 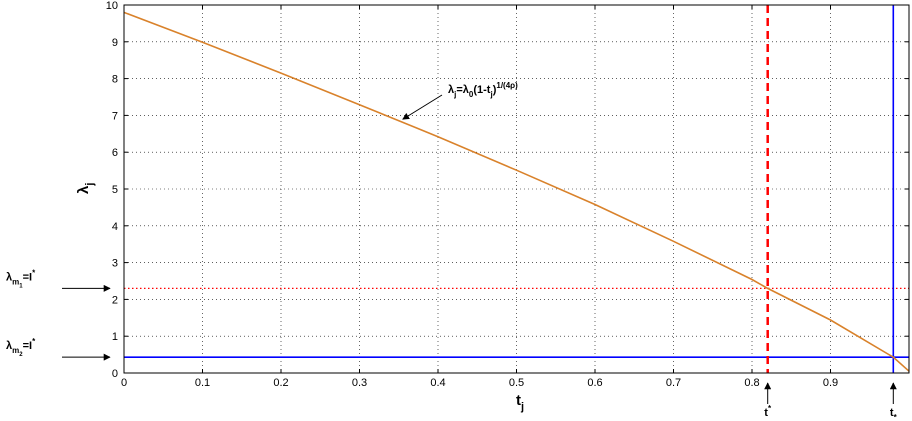 What do you see at coordinates (112, 6) in the screenshot?
I see `y-tick-label: 10` at bounding box center [112, 6].